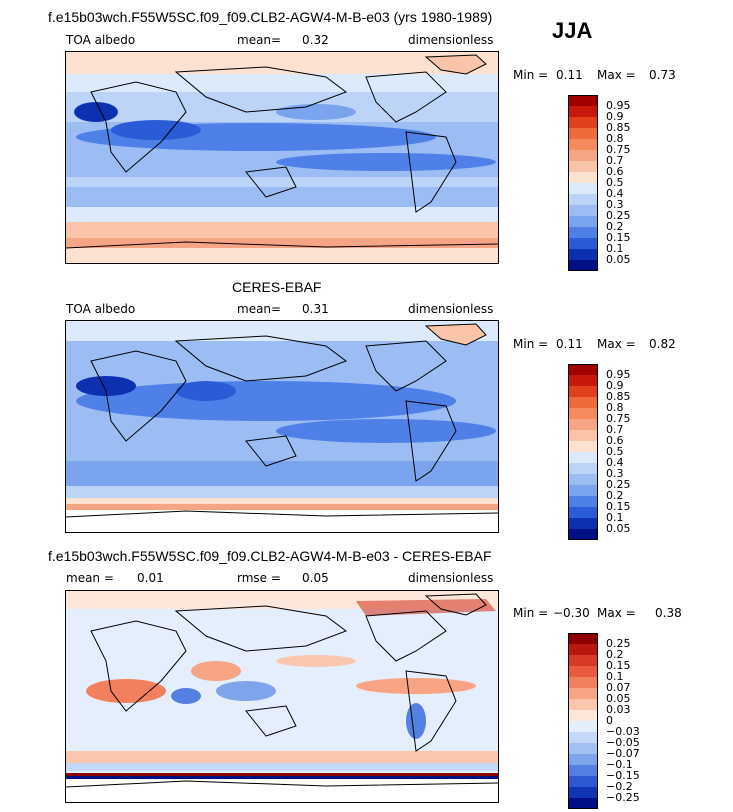 The height and width of the screenshot is (812, 733). I want to click on panel3-min-value: −0.30, so click(571, 613).